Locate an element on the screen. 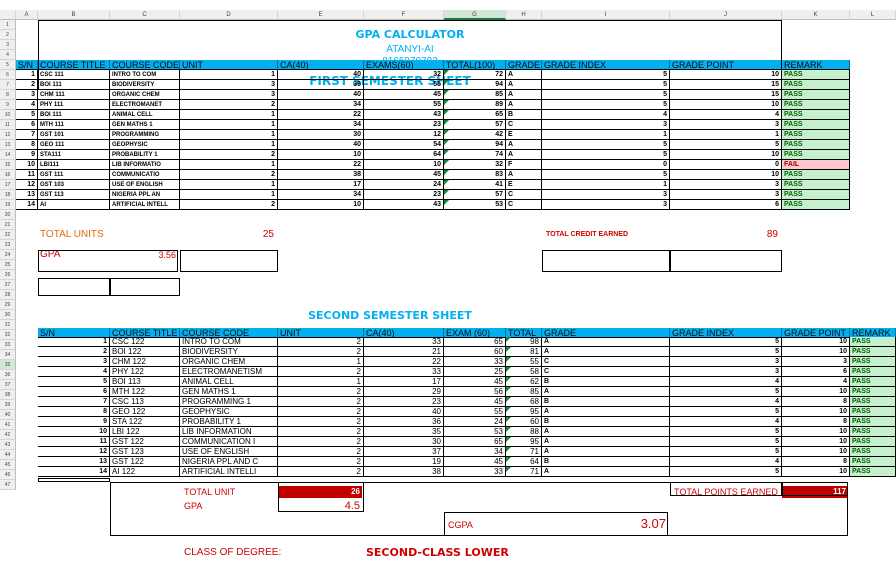  row-header-21: 21 is located at coordinates (8, 225).